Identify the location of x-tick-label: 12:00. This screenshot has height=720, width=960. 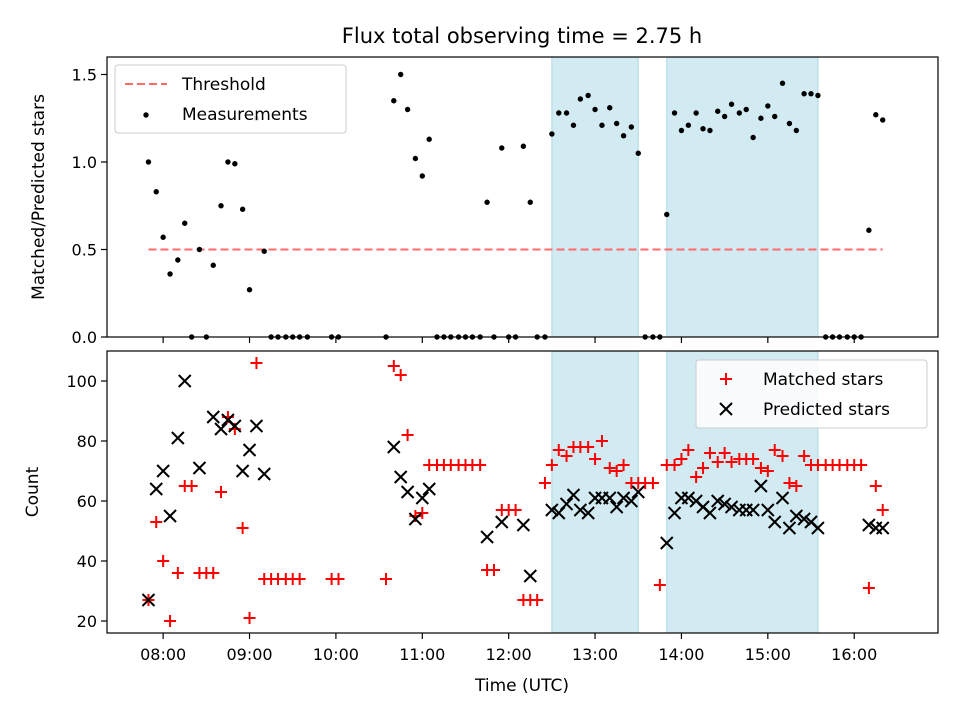
(509, 654).